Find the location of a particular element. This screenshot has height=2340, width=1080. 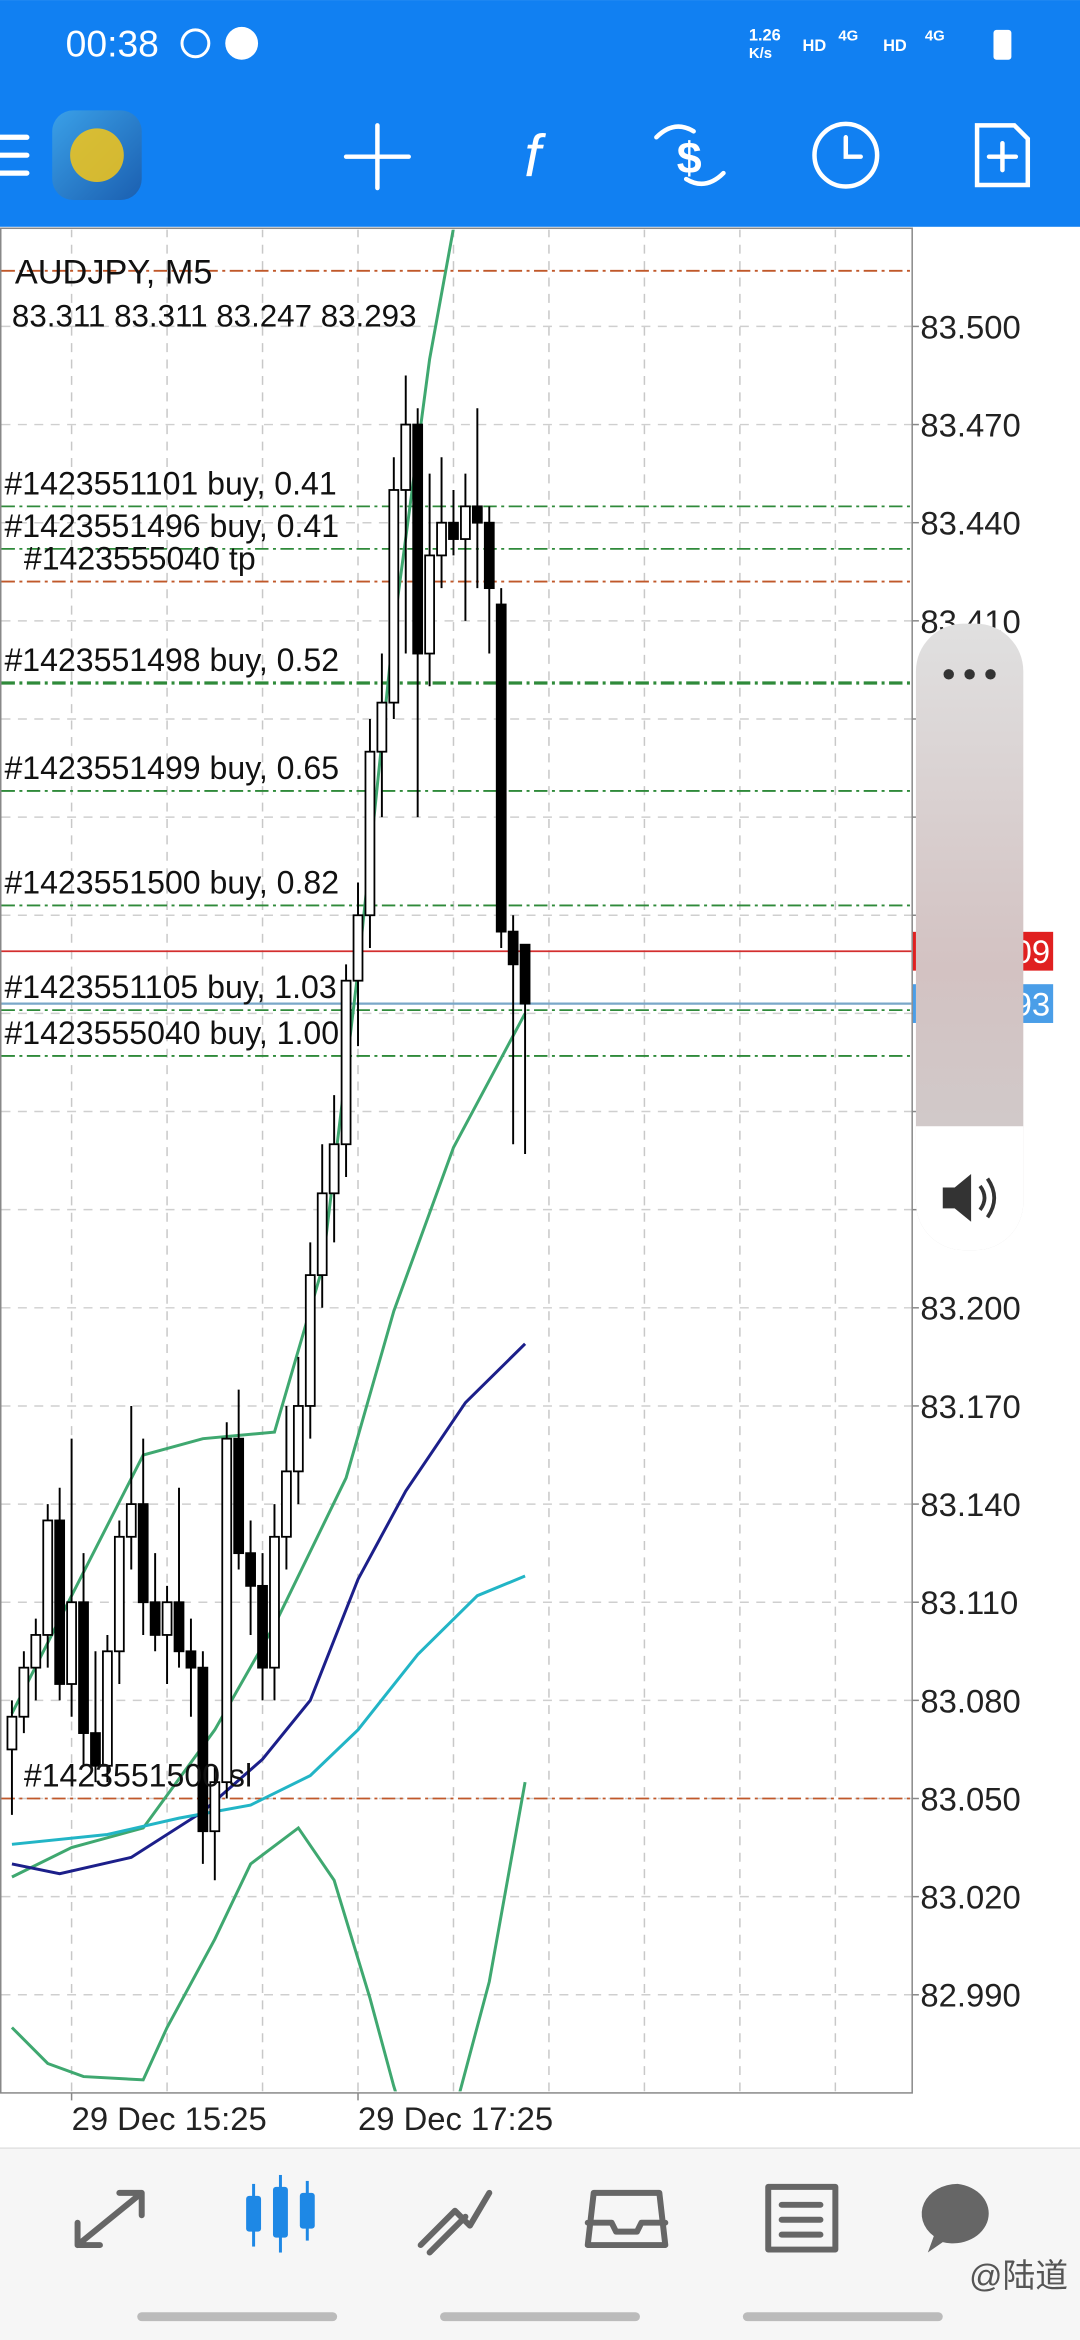

clock-icon is located at coordinates (846, 155).